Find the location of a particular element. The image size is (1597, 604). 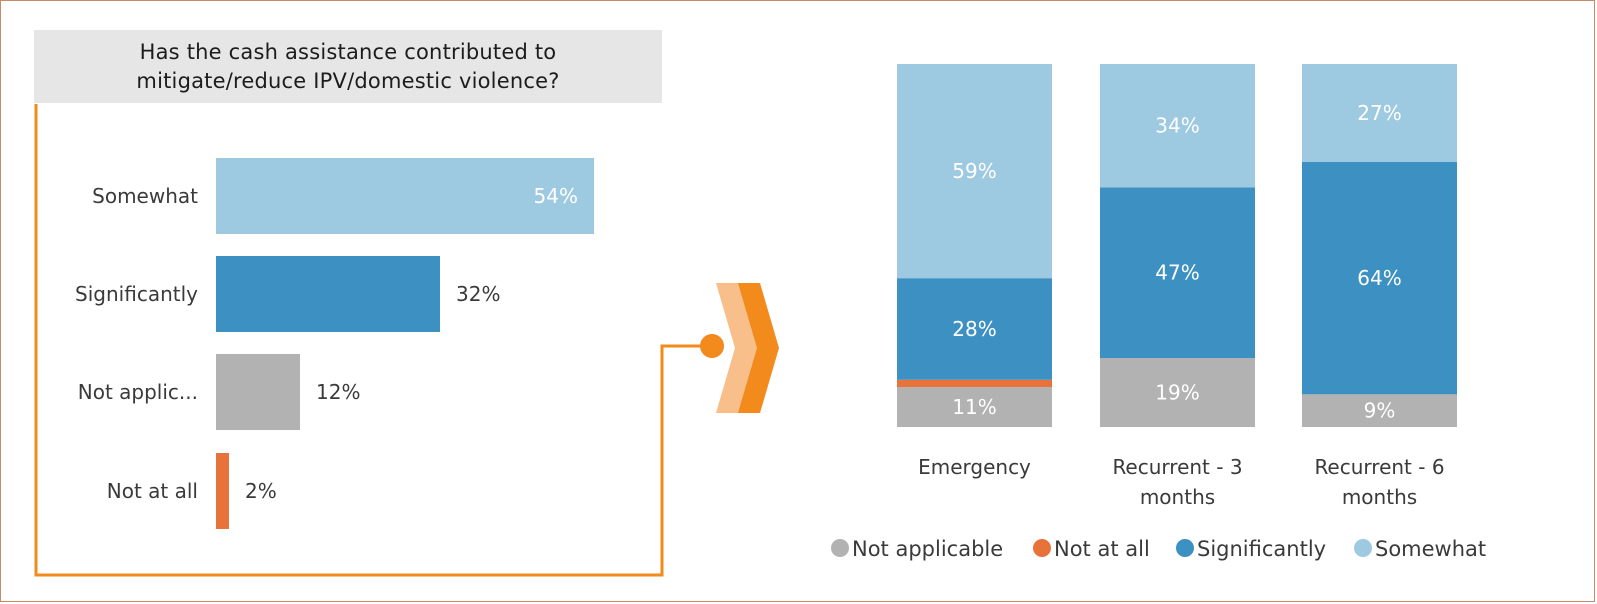

hbar-category-label: Not at all is located at coordinates (152, 491).